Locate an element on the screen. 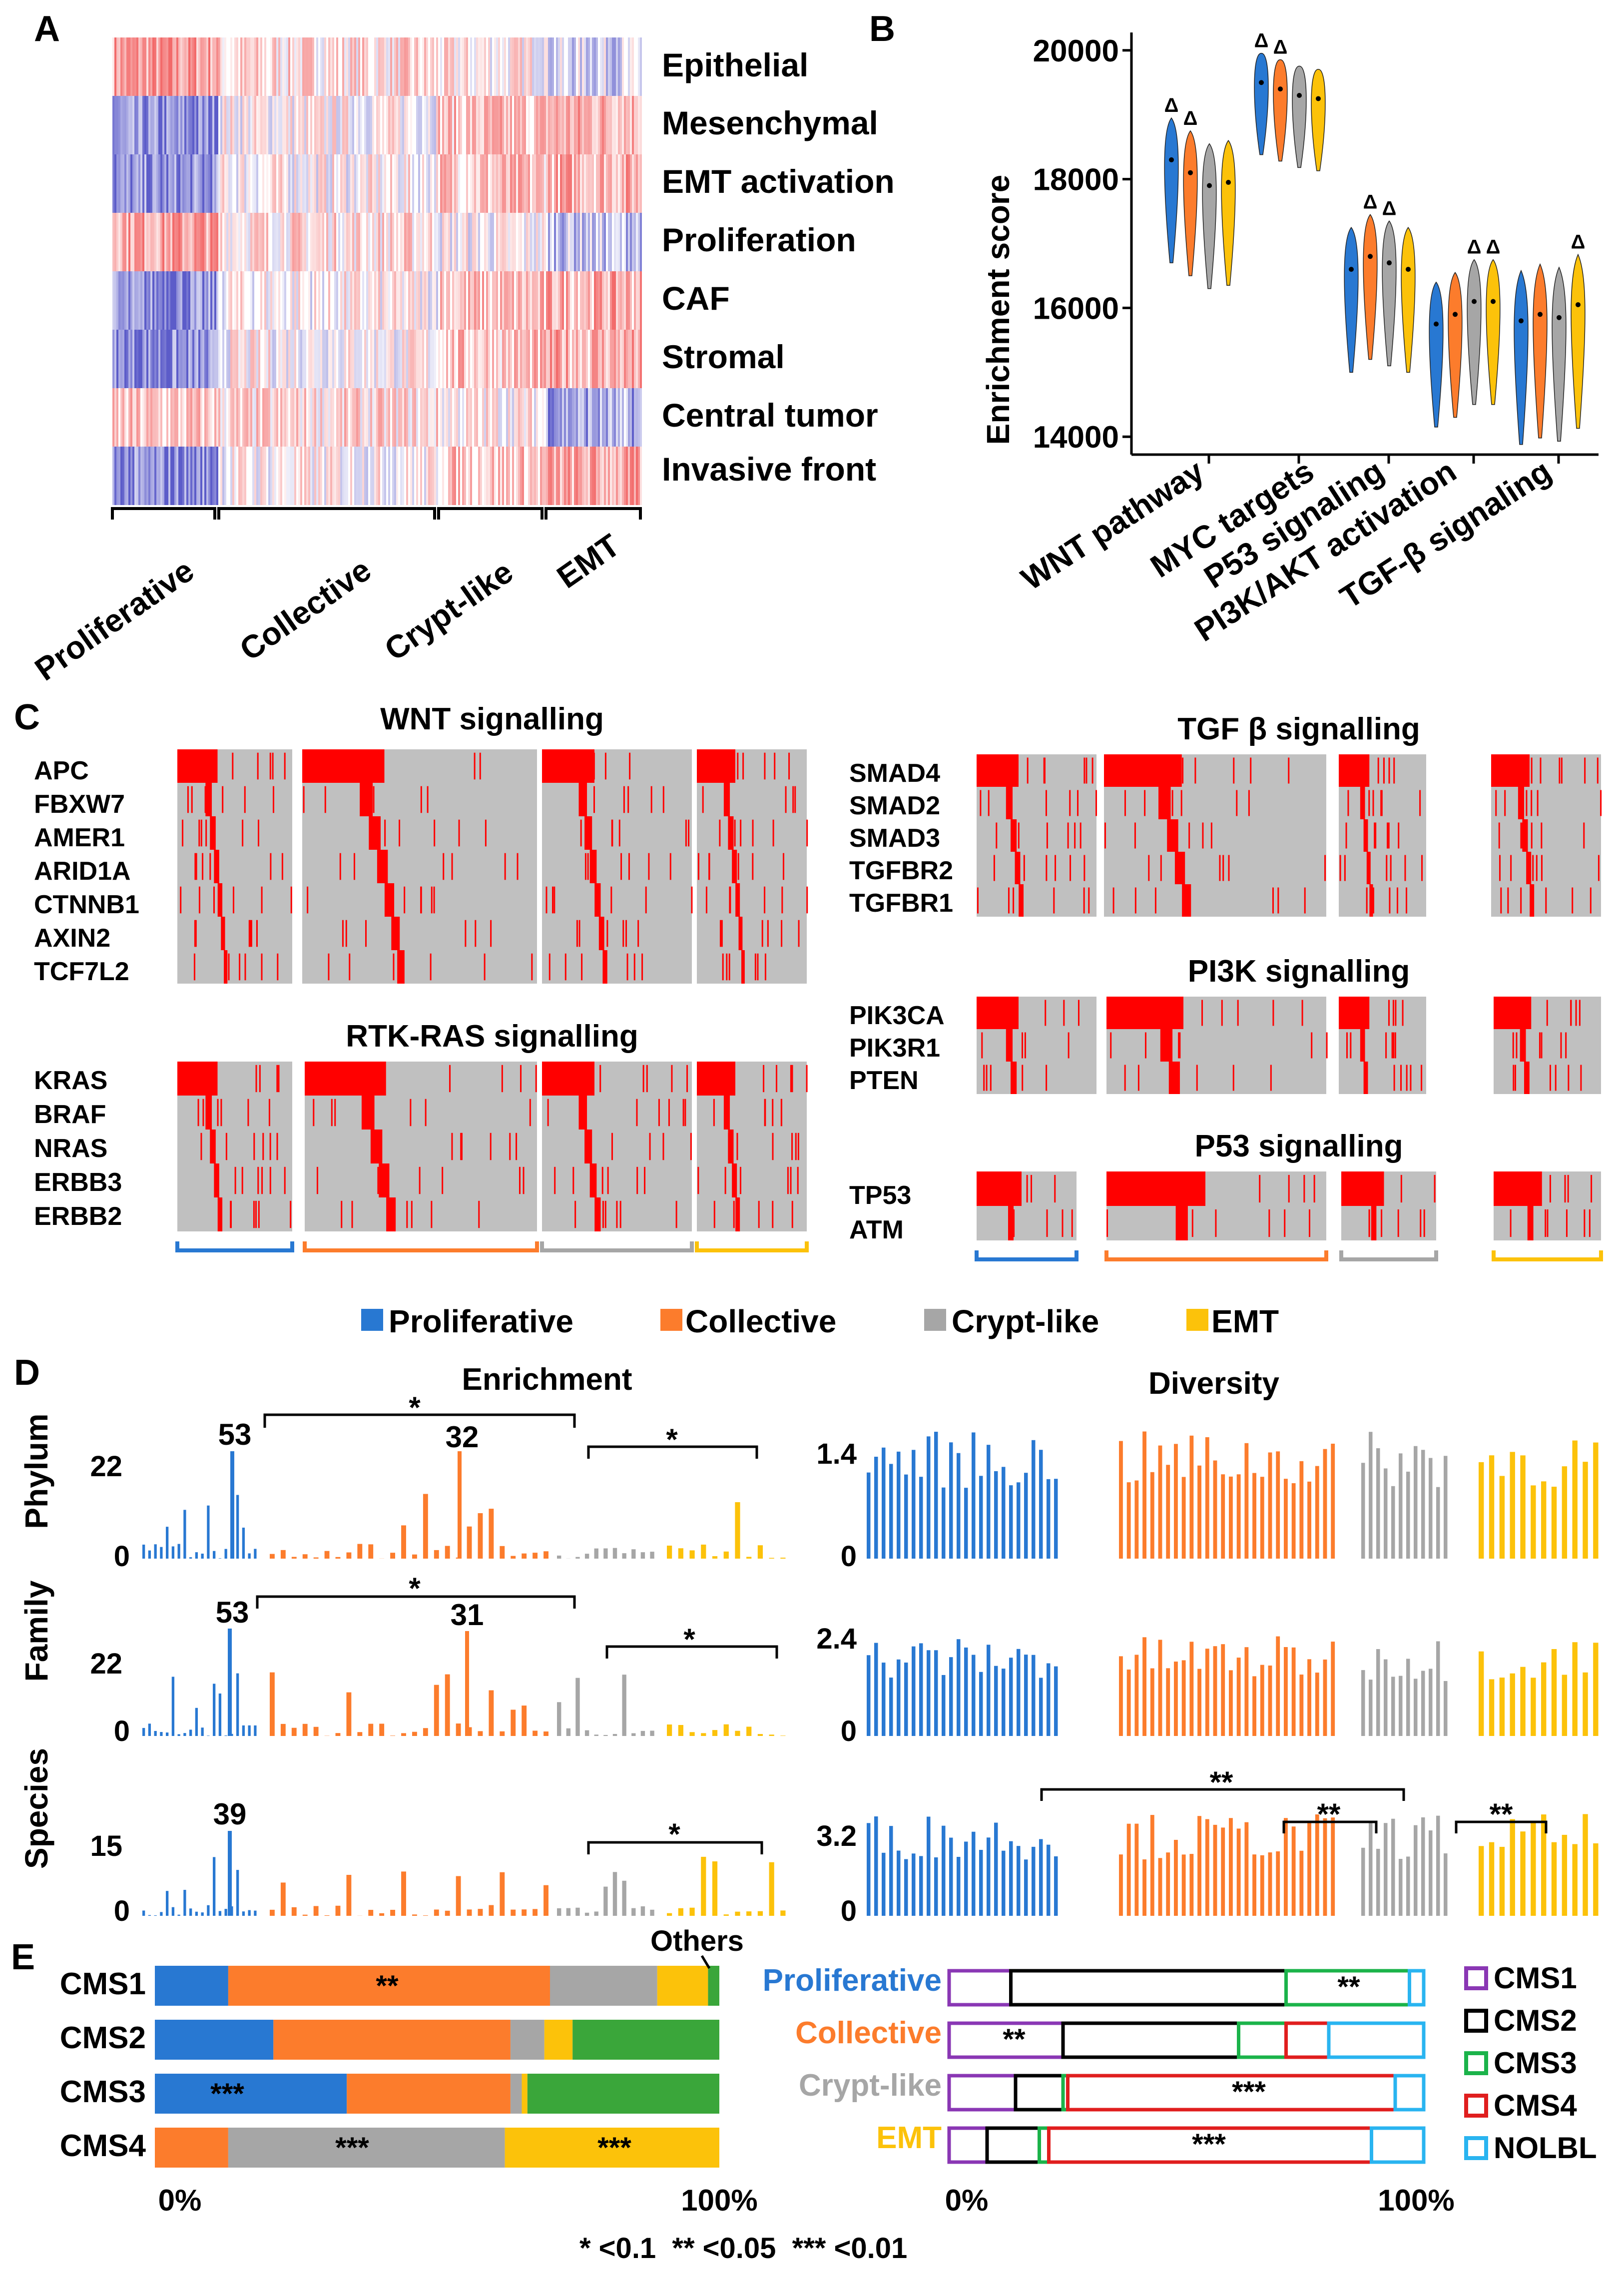 The width and height of the screenshot is (1624, 2277). heatmap-row-label: Invasive front is located at coordinates (769, 469).